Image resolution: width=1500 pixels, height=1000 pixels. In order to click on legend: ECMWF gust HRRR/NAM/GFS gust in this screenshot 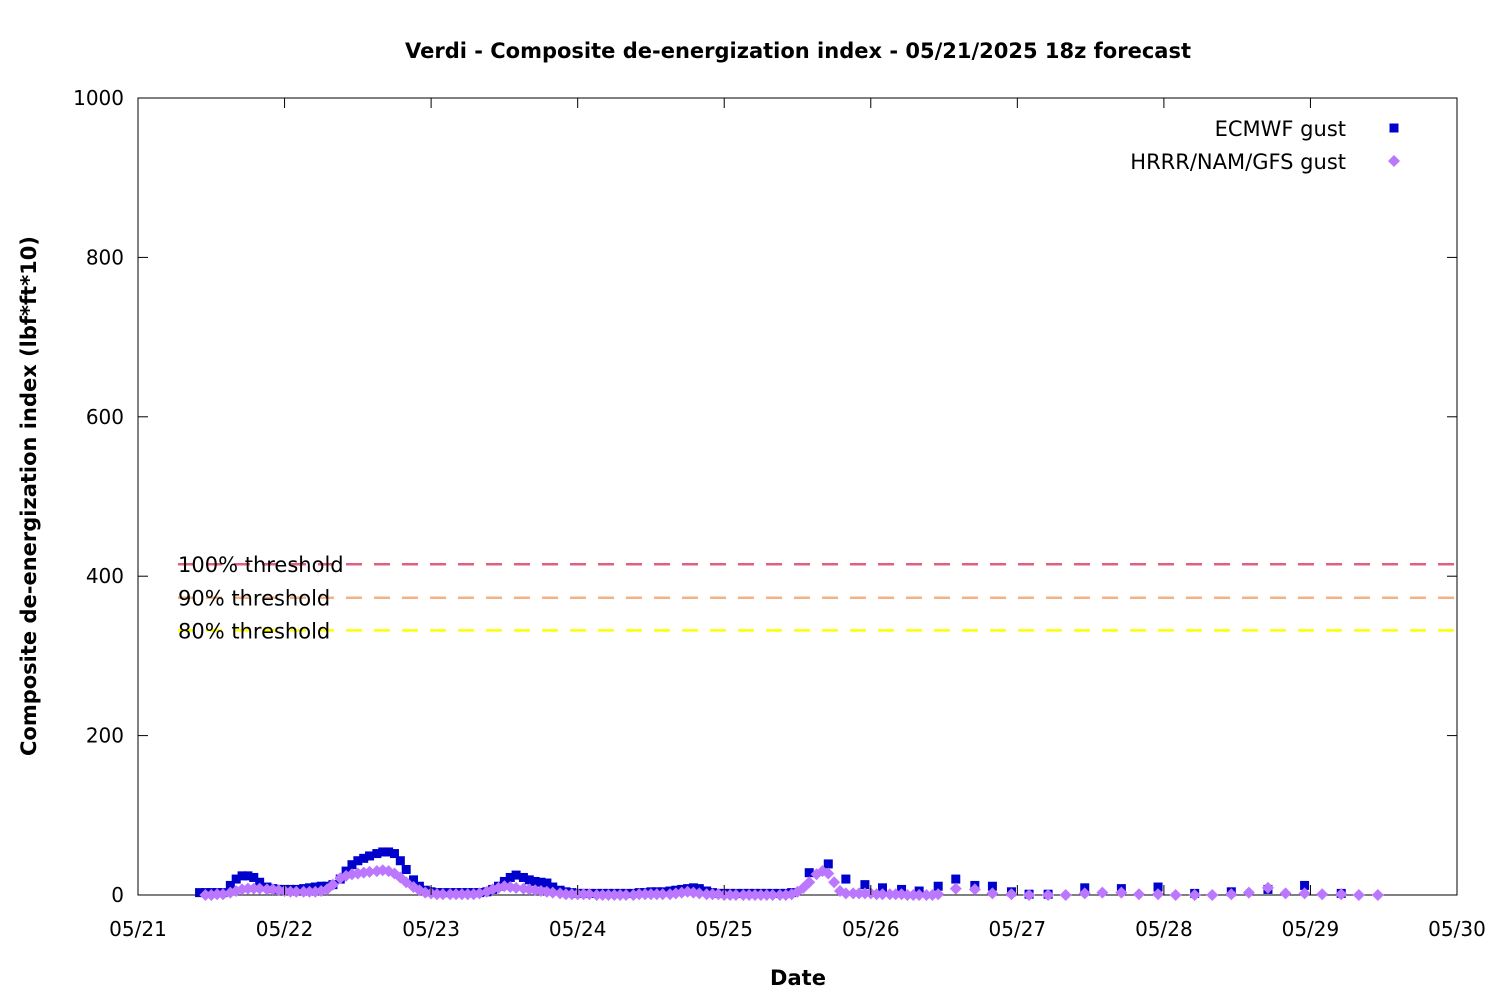, I will do `click(1265, 145)`.